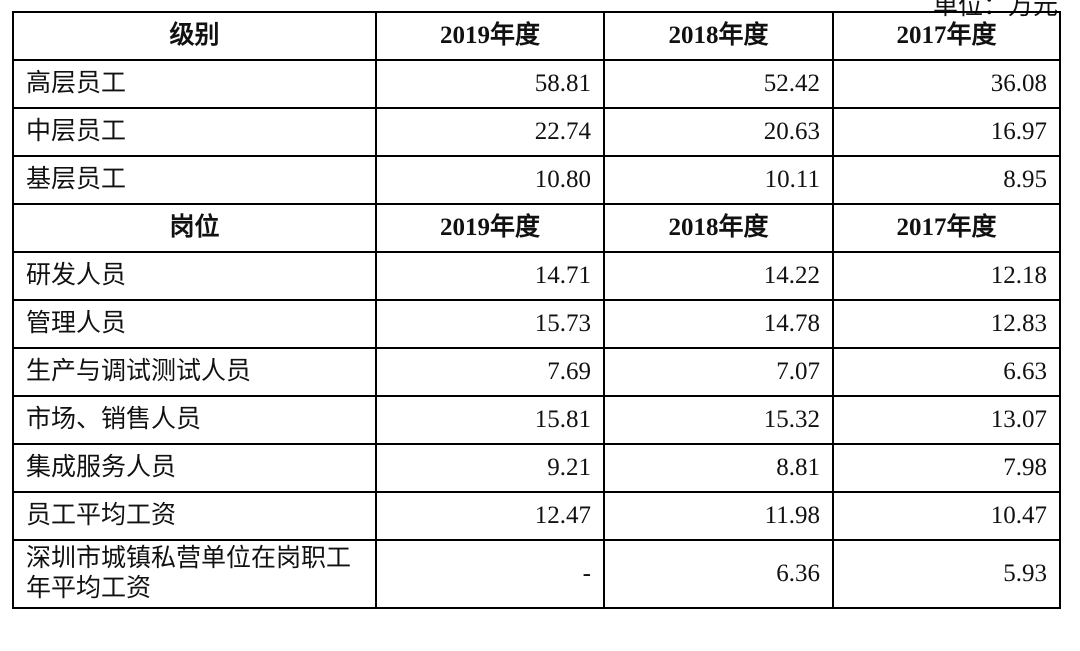 This screenshot has height=651, width=1080. Describe the element at coordinates (194, 372) in the screenshot. I see `row-label: 生产与调试测试人员` at that location.